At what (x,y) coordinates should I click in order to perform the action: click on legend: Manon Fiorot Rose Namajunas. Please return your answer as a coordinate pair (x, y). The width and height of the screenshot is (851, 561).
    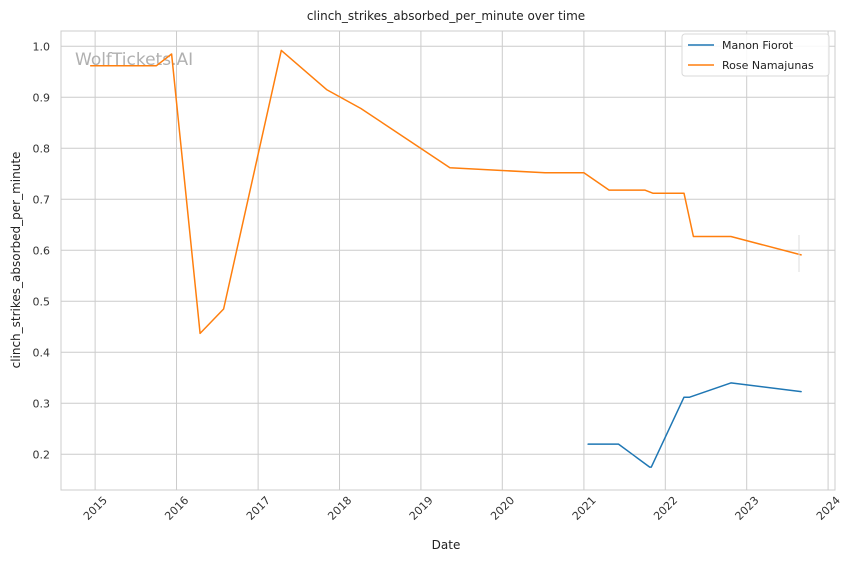
    Looking at the image, I should click on (755, 55).